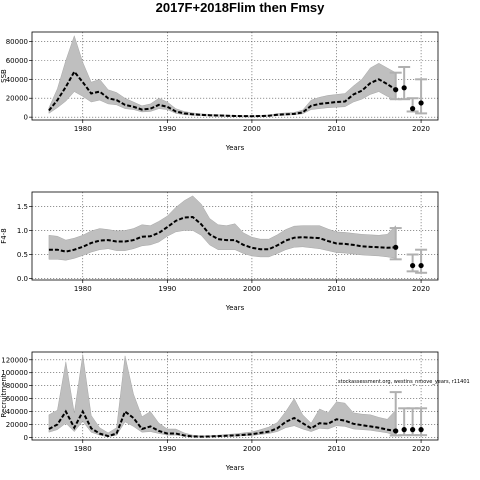 The width and height of the screenshot is (480, 480). What do you see at coordinates (22, 255) in the screenshot?
I see `y-tick-label: 0.5` at bounding box center [22, 255].